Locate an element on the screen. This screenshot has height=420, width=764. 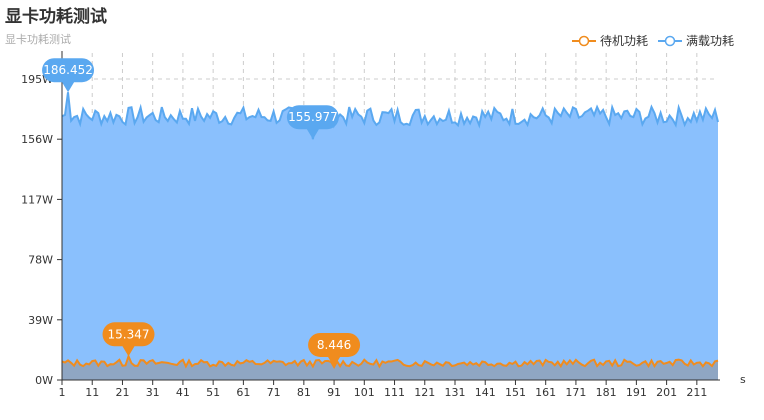
legend-load-icon is located at coordinates (669, 40).